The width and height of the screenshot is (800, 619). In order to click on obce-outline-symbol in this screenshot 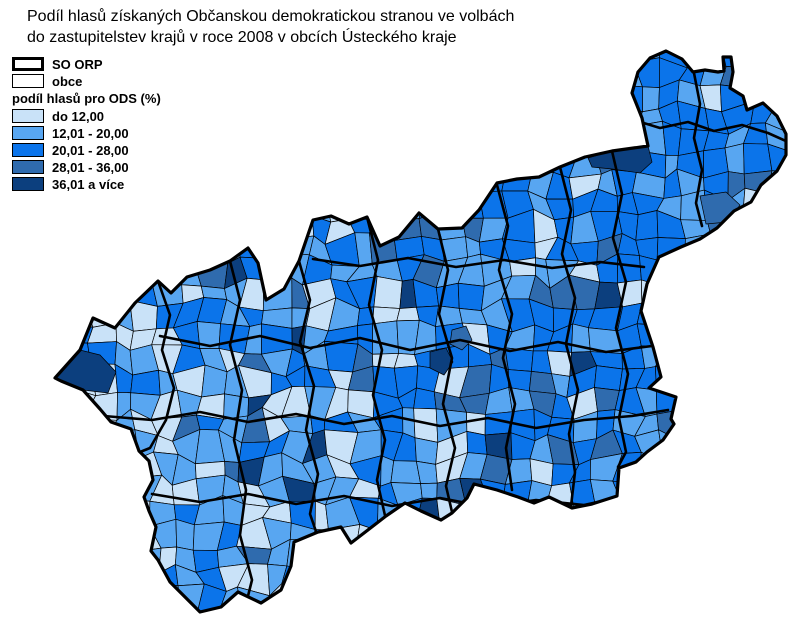, I will do `click(28, 81)`.